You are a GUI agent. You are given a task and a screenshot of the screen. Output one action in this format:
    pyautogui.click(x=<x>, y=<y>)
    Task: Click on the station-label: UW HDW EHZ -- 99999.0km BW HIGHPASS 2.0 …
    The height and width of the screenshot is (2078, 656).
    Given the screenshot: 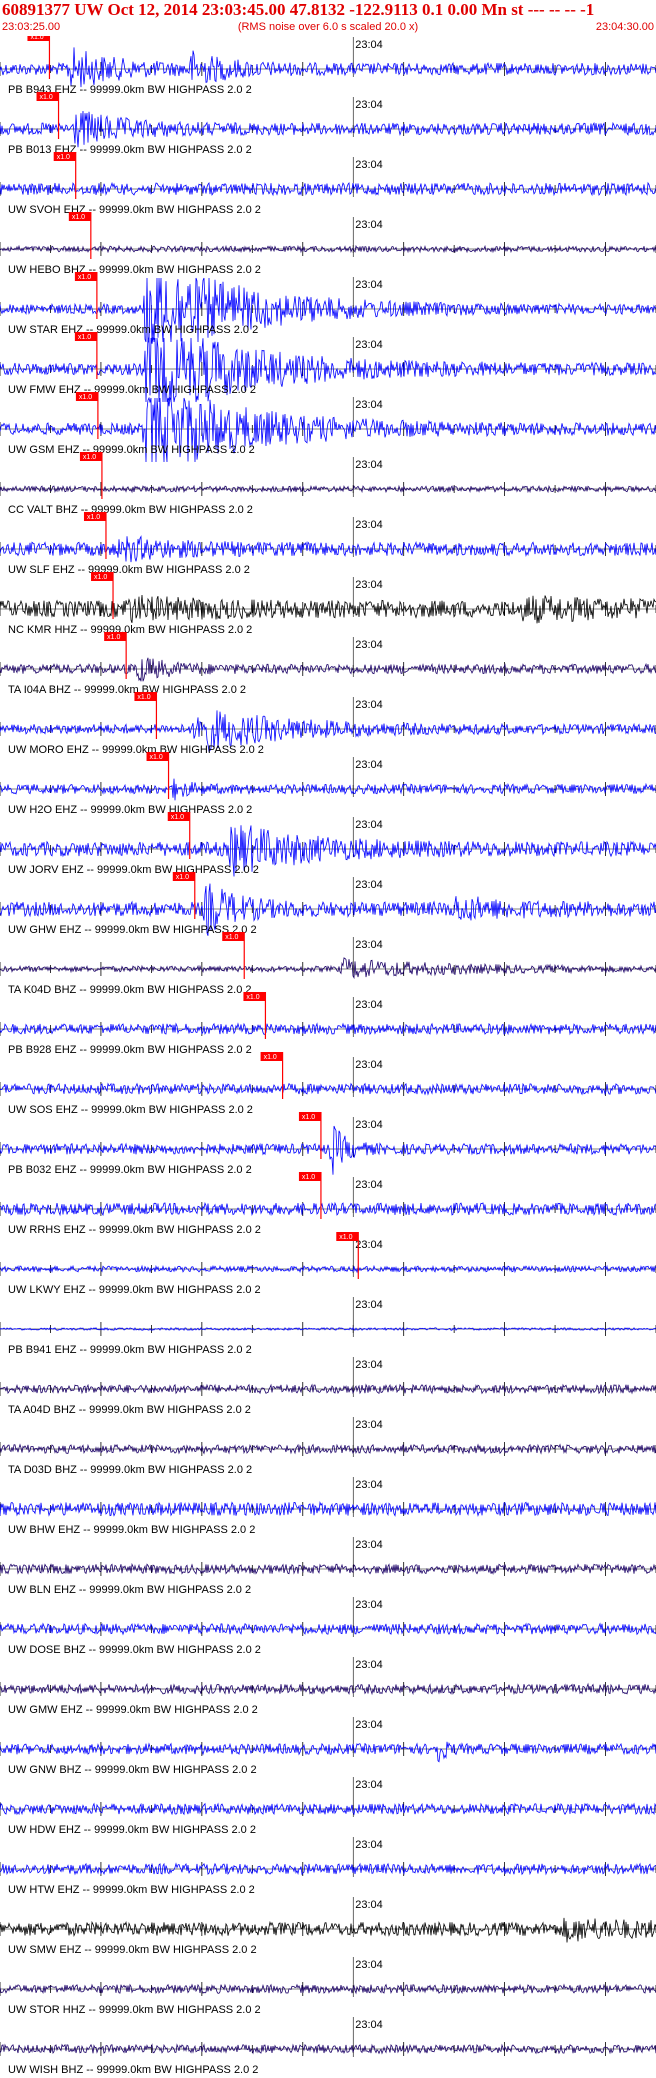 What is the action you would take?
    pyautogui.click(x=132, y=1830)
    